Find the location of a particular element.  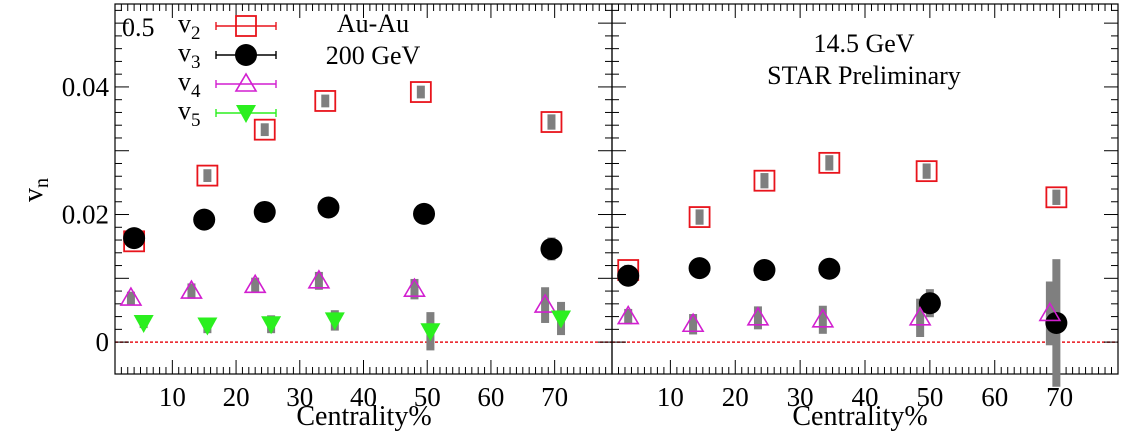

legend-marker-v4 is located at coordinates (246, 82).